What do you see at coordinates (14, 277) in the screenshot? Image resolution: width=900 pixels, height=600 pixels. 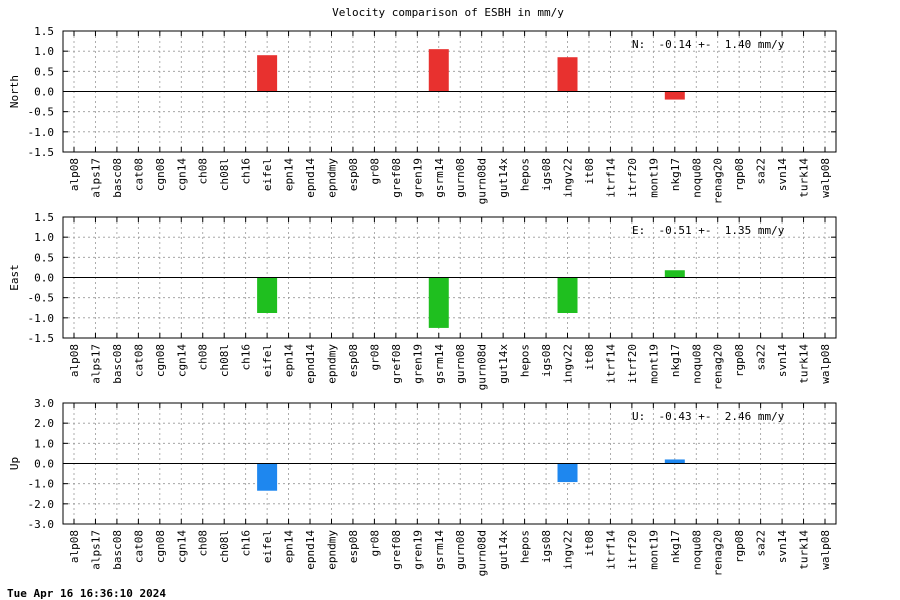 I see `y-axis-label: East` at bounding box center [14, 277].